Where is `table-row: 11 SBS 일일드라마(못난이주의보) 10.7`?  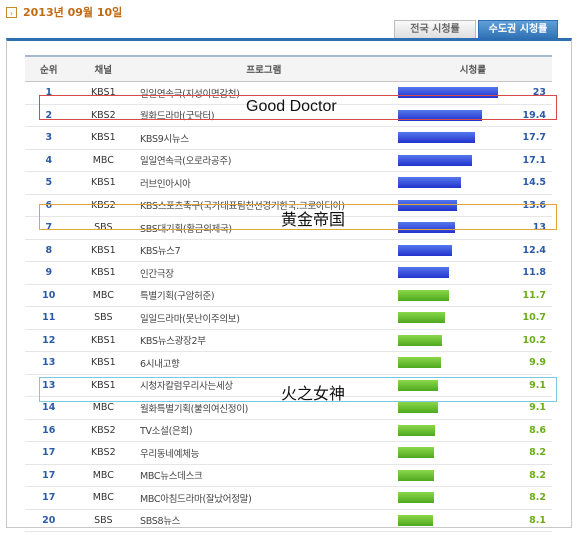 table-row: 11 SBS 일일드라마(못난이주의보) 10.7 is located at coordinates (288, 318).